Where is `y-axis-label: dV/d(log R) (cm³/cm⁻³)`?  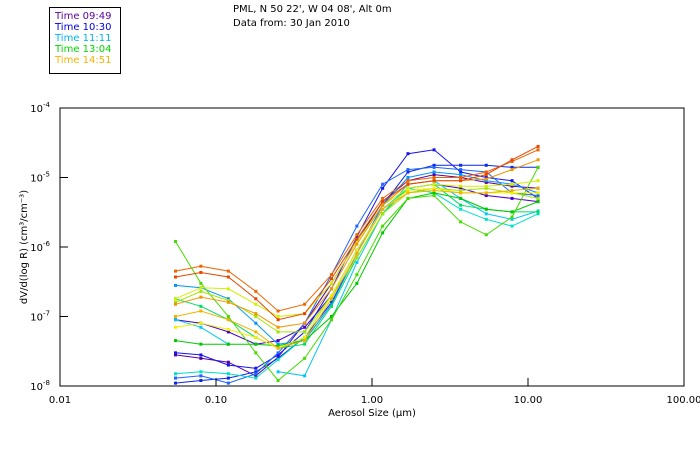
y-axis-label: dV/d(log R) (cm³/cm⁻³) is located at coordinates (24, 247).